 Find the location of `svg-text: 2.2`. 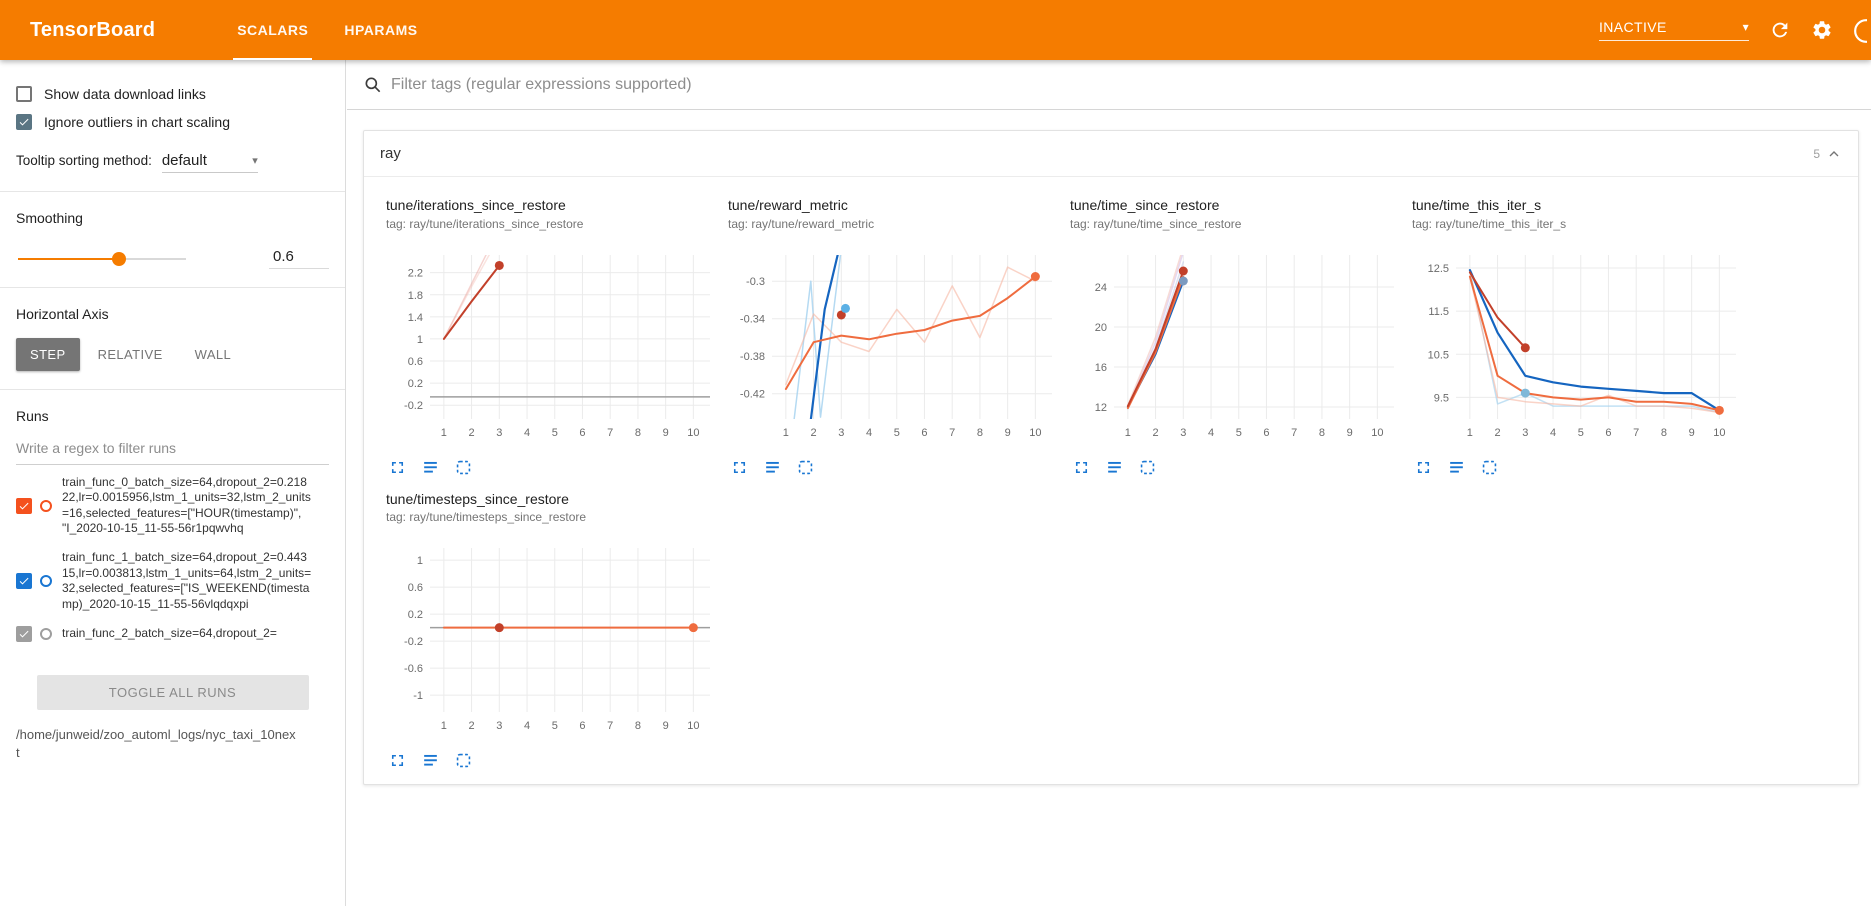

svg-text: 2.2 is located at coordinates (415, 273).